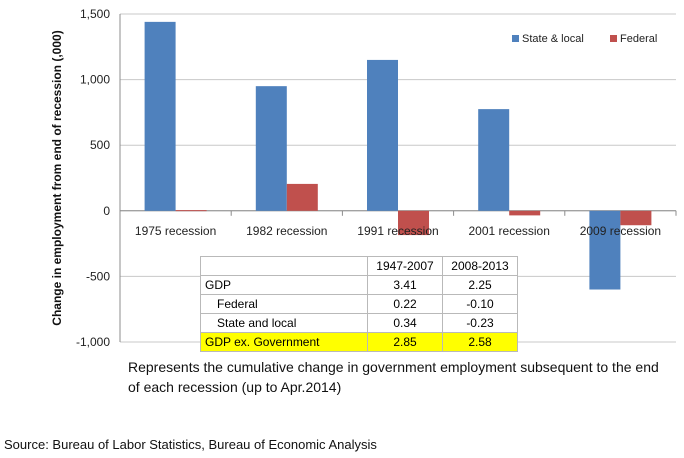 The image size is (684, 458). What do you see at coordinates (284, 266) in the screenshot?
I see `table-header-blank` at bounding box center [284, 266].